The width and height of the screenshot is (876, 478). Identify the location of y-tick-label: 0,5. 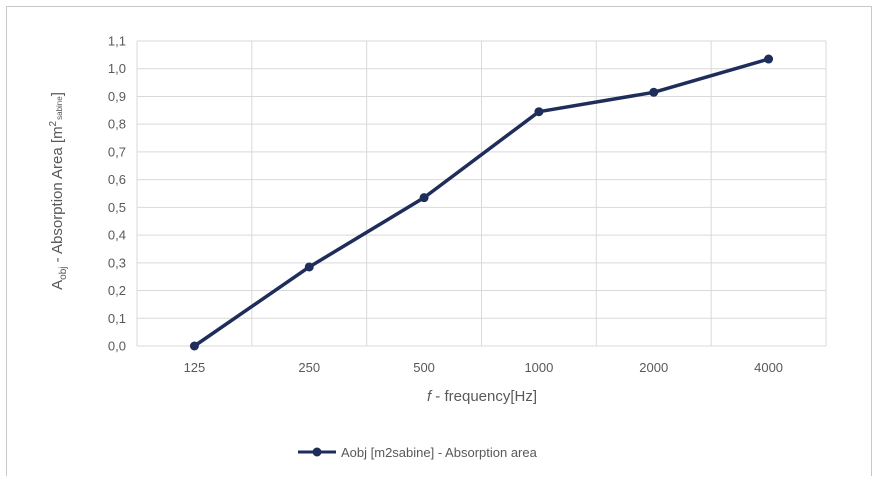
(117, 207).